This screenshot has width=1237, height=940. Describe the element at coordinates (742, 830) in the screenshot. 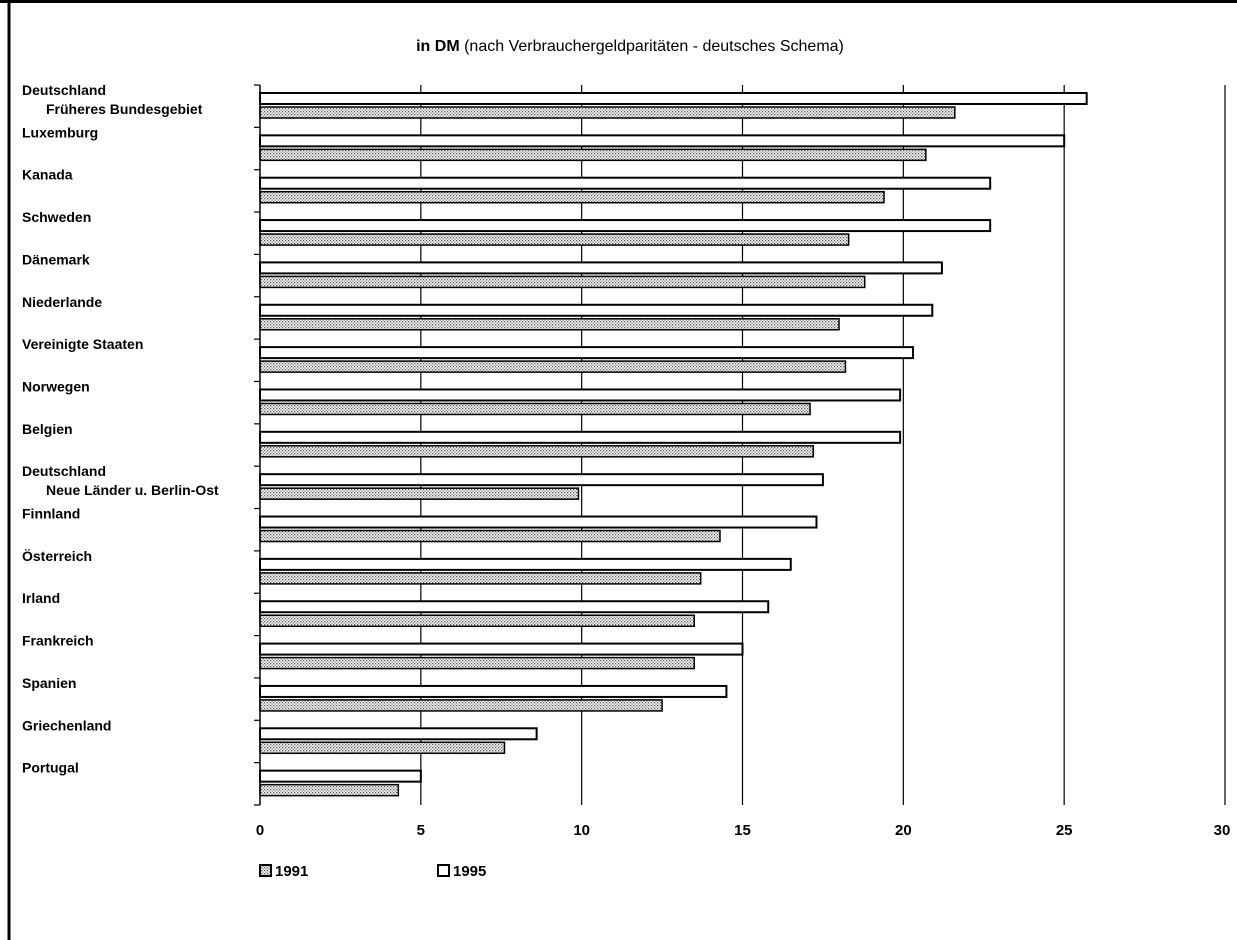

I see `x-tick-label-15: 15` at that location.